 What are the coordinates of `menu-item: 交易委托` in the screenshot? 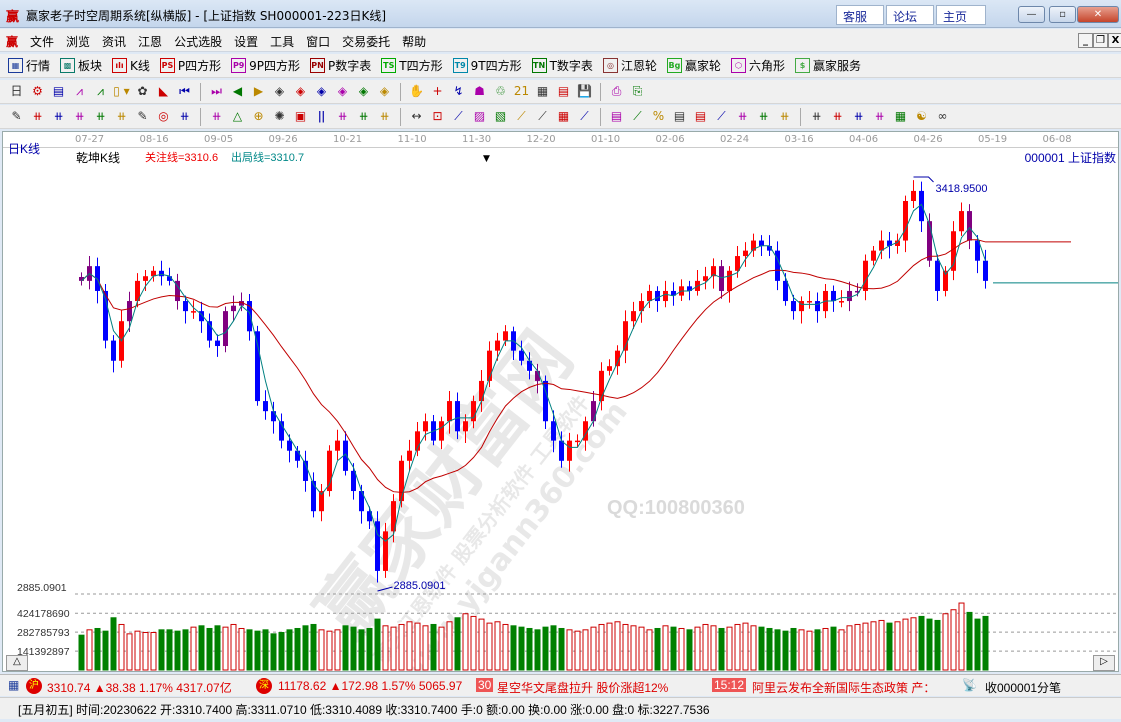 It's located at (366, 42).